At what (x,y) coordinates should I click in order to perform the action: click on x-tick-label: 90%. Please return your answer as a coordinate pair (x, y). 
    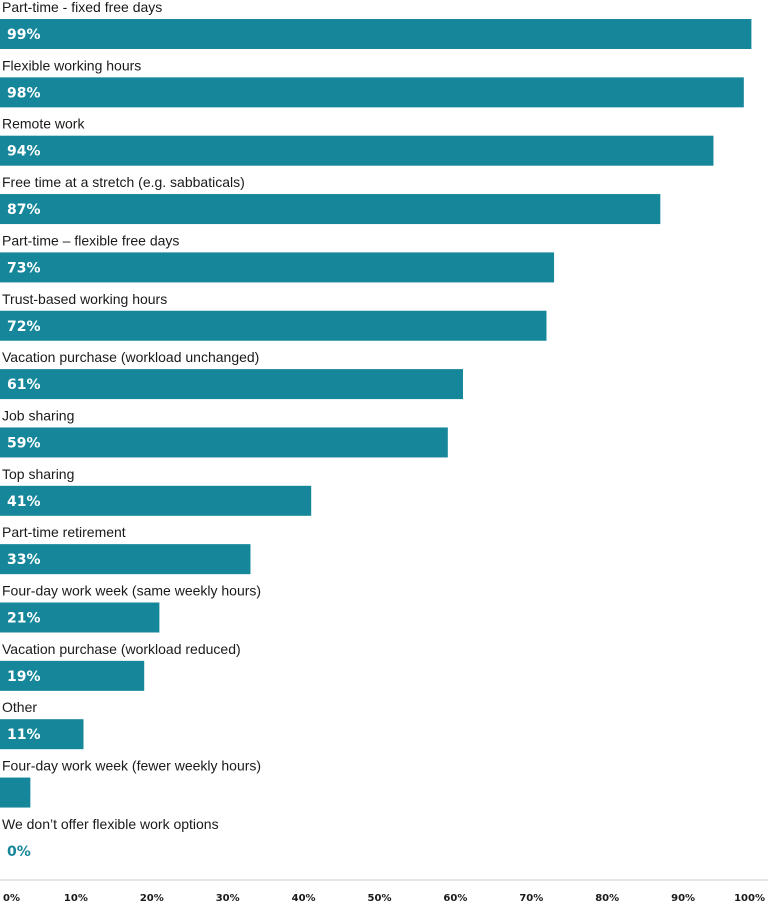
    Looking at the image, I should click on (683, 898).